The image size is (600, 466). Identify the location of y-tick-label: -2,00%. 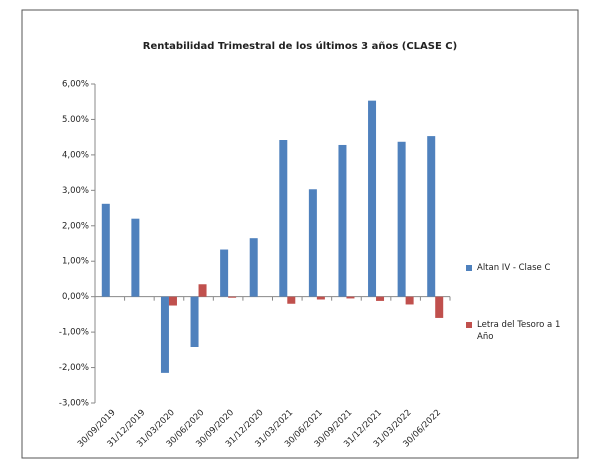
(74, 368).